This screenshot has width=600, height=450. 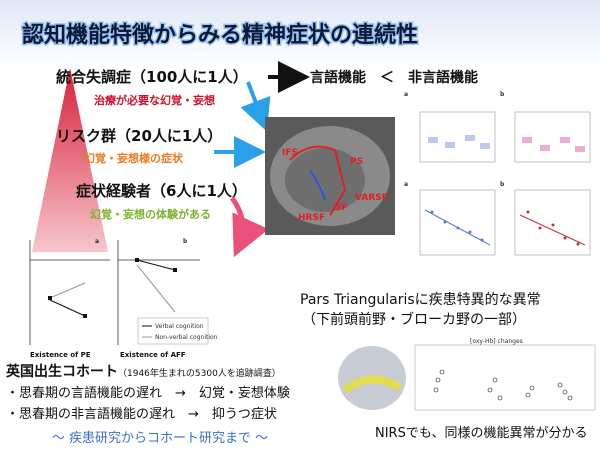 What do you see at coordinates (394, 77) in the screenshot?
I see `comparison: 言語機能 ＜ 非言語機能` at bounding box center [394, 77].